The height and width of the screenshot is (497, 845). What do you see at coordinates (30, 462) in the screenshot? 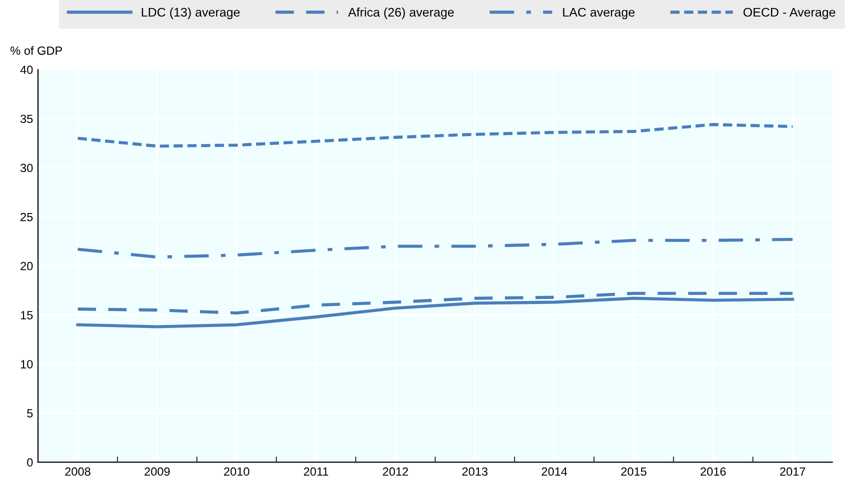
I see `y-tick-label: 0` at bounding box center [30, 462].